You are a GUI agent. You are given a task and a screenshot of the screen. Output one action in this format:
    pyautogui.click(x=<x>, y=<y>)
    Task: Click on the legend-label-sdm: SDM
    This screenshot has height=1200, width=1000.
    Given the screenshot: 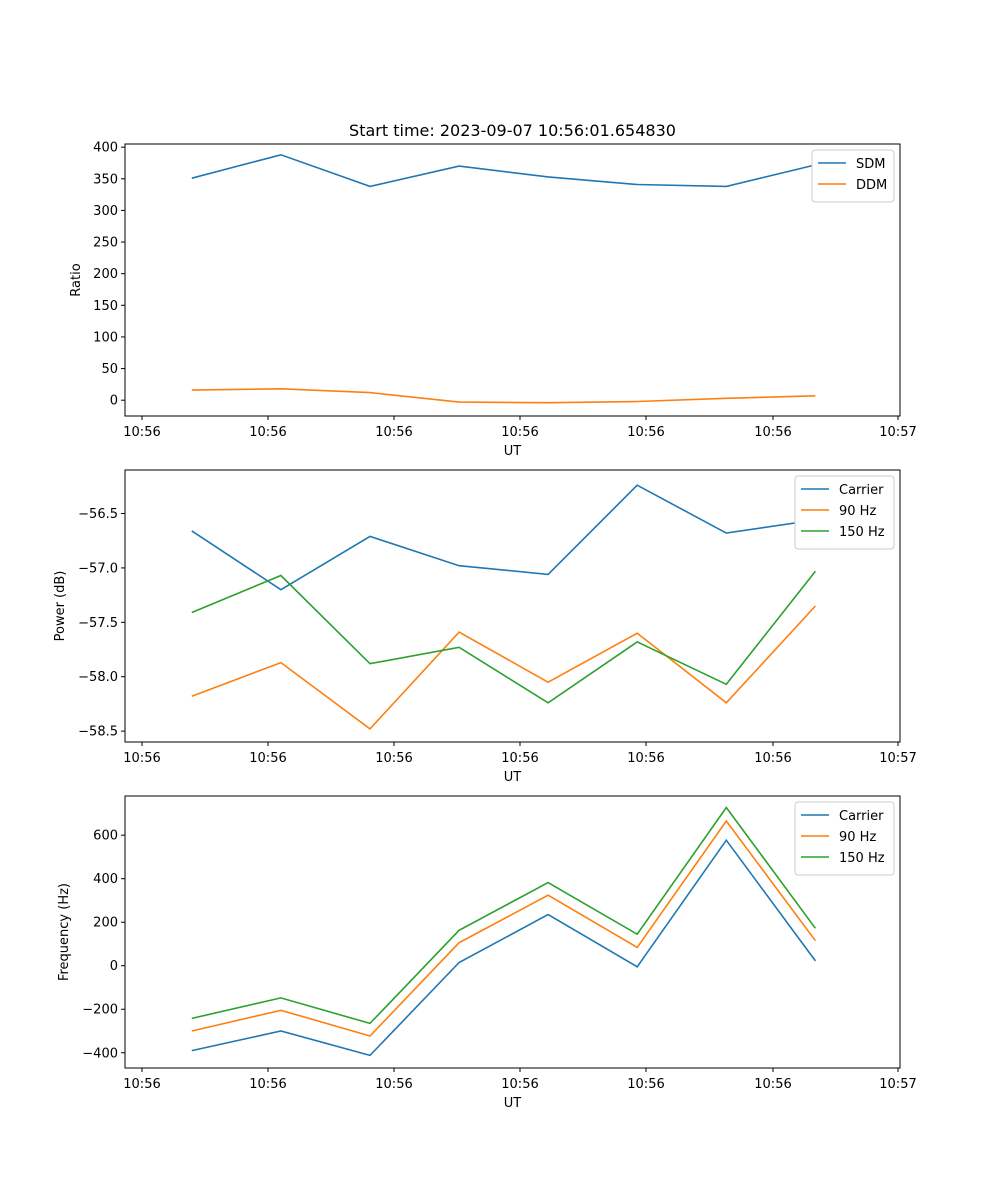 What is the action you would take?
    pyautogui.click(x=870, y=164)
    